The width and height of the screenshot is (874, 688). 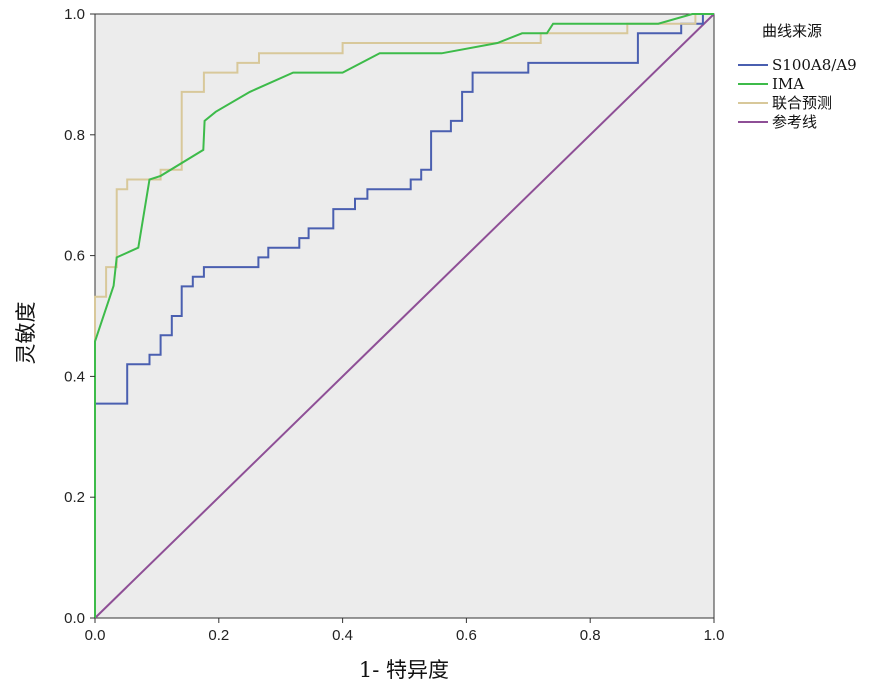 What do you see at coordinates (792, 31) in the screenshot?
I see `legend-title: 曲线来源` at bounding box center [792, 31].